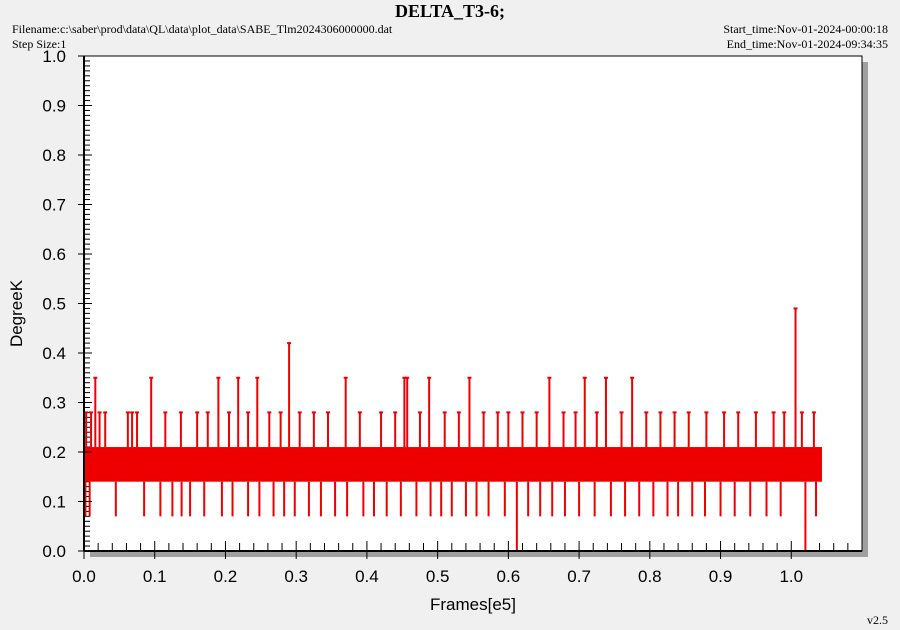 This screenshot has height=630, width=900. Describe the element at coordinates (509, 576) in the screenshot. I see `x-tick-label: 0.6` at that location.